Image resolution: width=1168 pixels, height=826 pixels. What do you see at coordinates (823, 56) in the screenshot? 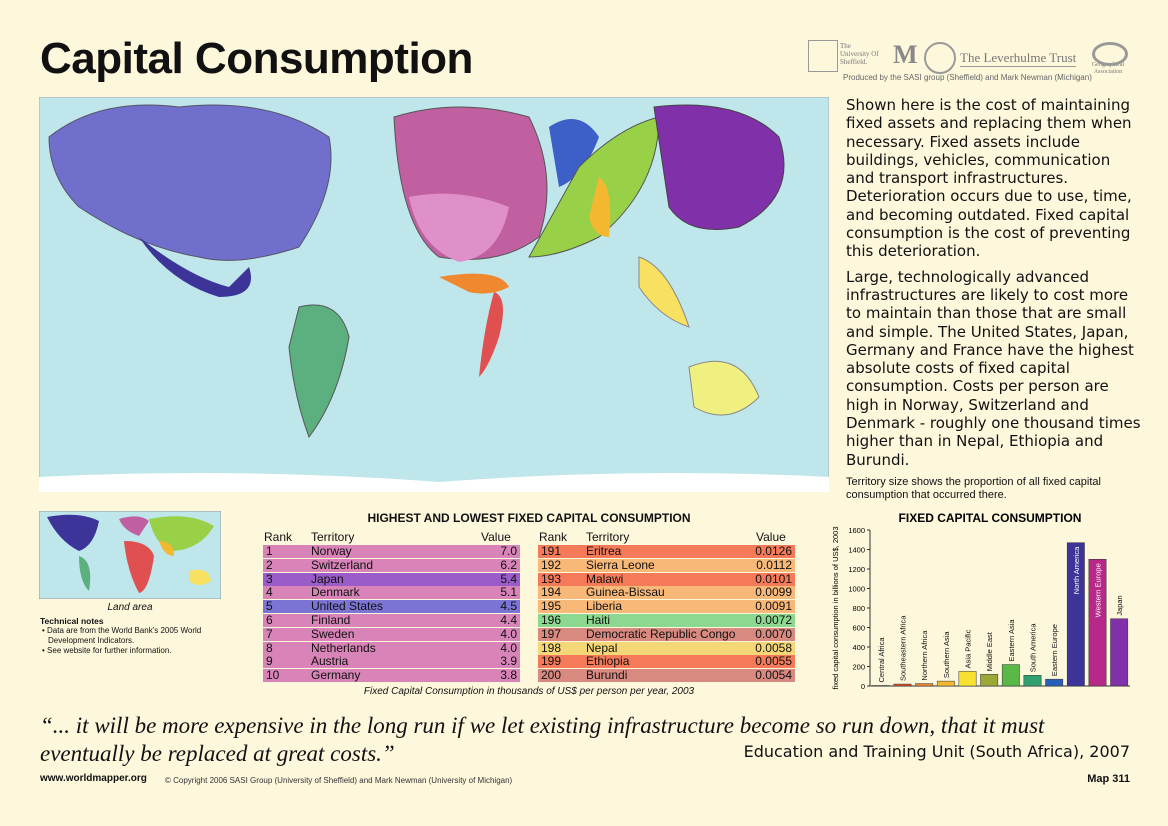
I see `crest` at bounding box center [823, 56].